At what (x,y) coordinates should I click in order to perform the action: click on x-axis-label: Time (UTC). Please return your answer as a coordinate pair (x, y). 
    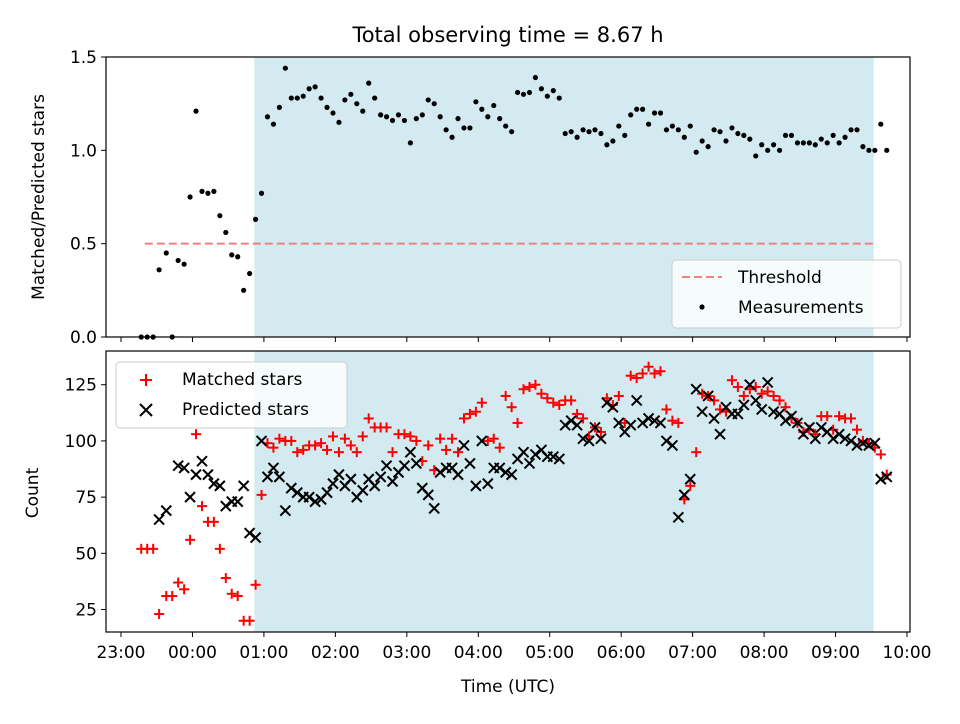
    Looking at the image, I should click on (507, 687).